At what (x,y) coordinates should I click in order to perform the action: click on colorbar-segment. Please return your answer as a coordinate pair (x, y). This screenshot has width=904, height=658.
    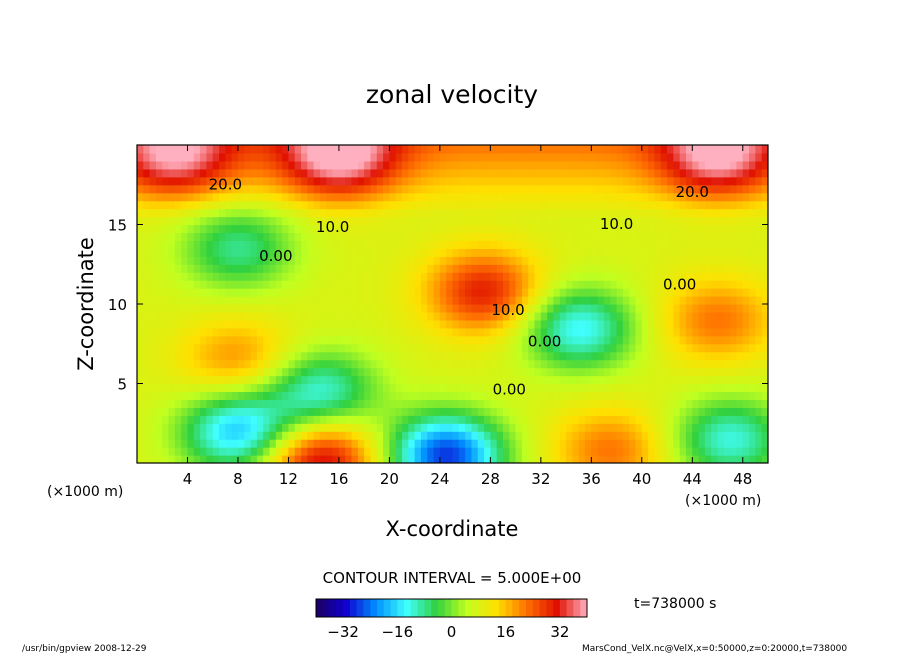
    Looking at the image, I should click on (550, 608).